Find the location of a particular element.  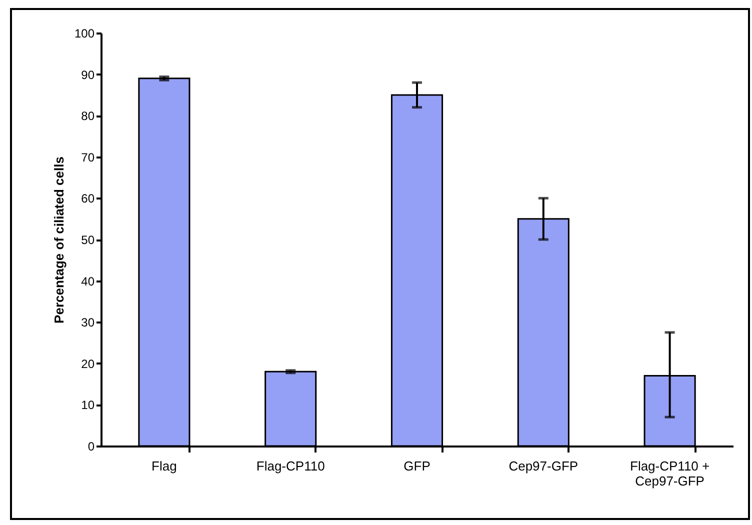

y-tick-label: 30 is located at coordinates (88, 323).